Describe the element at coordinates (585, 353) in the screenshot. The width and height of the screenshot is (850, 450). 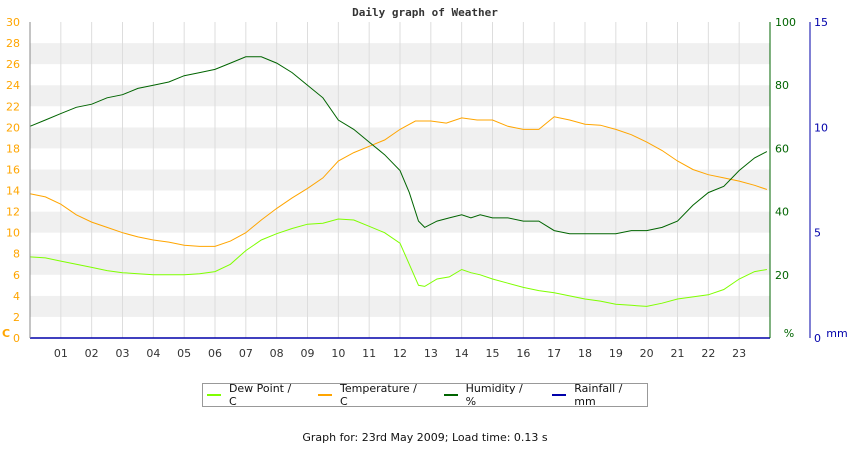
I see `x-tick-label: 18` at that location.